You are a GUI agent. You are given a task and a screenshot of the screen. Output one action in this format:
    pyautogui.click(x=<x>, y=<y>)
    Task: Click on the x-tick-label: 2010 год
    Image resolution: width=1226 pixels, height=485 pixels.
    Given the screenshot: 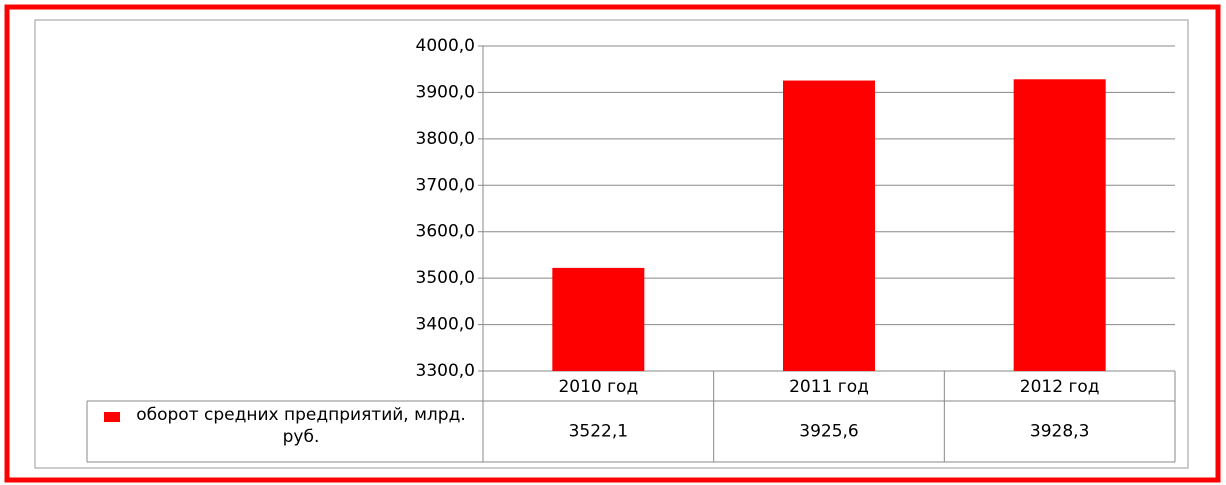 What is the action you would take?
    pyautogui.click(x=598, y=387)
    